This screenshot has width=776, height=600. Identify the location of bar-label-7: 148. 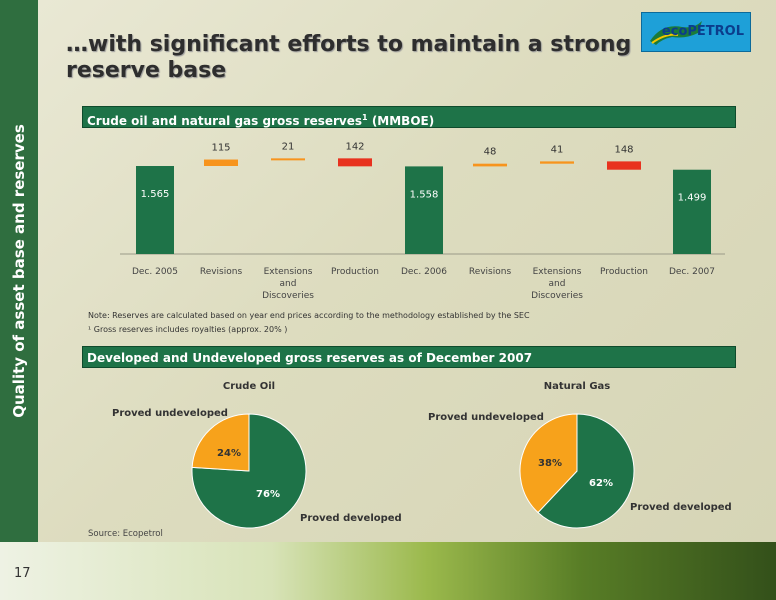
(623, 149).